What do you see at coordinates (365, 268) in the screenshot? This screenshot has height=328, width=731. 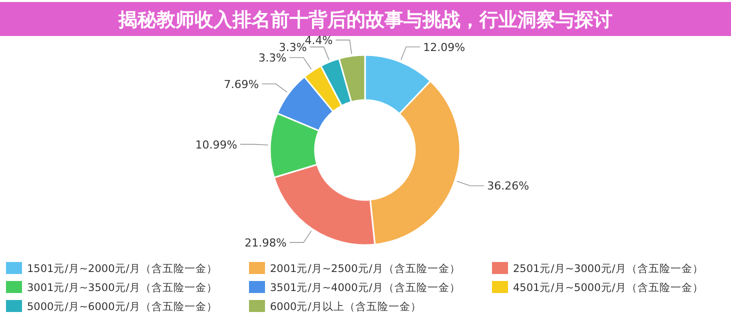 I see `legend-label: 2001元/月~2500元/月（含五险一金）` at bounding box center [365, 268].